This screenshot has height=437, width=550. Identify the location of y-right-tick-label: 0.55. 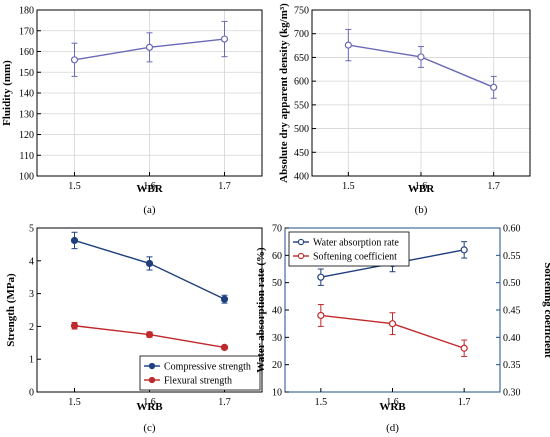
(512, 256).